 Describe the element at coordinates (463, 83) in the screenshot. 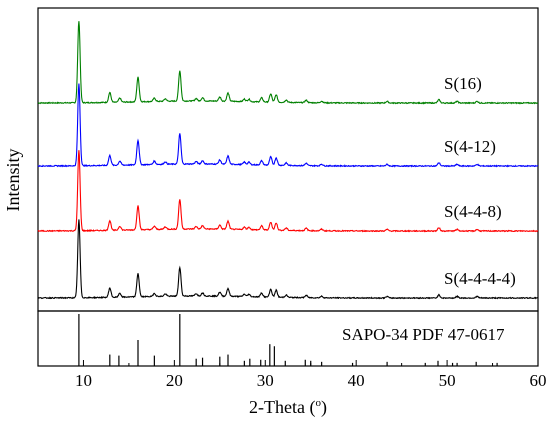

I see `series-label-0: S(16)` at that location.